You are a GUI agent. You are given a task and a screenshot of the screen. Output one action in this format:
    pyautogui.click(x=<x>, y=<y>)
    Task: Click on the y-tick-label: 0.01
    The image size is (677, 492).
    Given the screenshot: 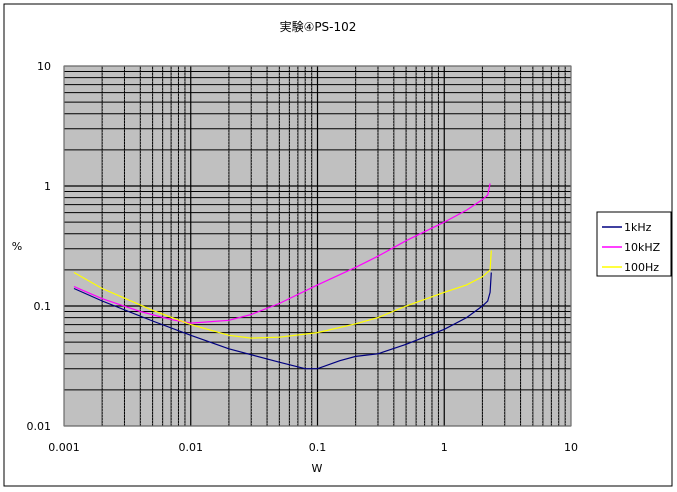 What is the action you would take?
    pyautogui.click(x=39, y=426)
    